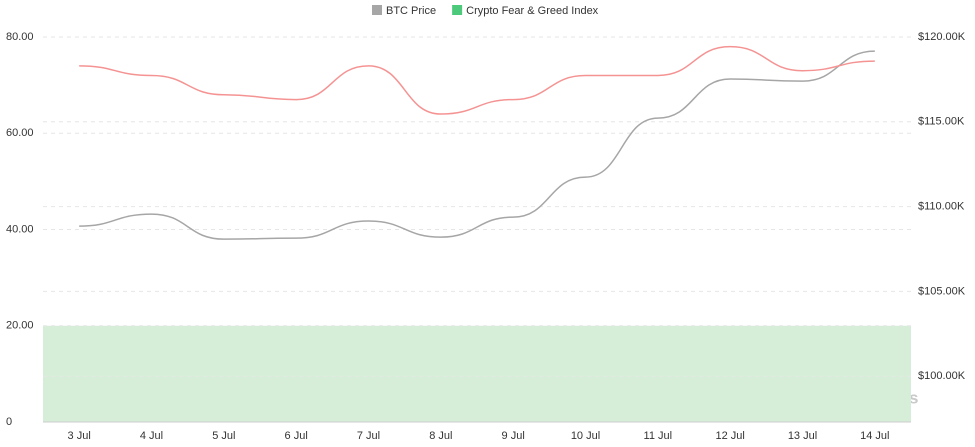  I want to click on x-tick-label: 9 Jul, so click(513, 436).